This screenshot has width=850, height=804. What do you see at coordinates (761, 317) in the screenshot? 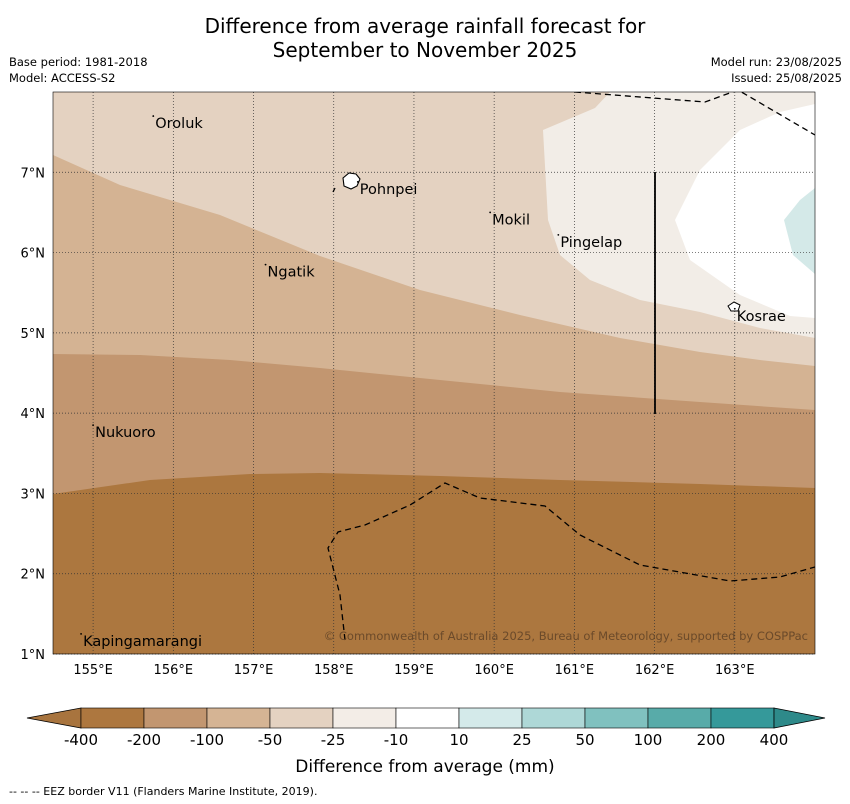
I see `place-label-kosrae: Kosrae` at bounding box center [761, 317].